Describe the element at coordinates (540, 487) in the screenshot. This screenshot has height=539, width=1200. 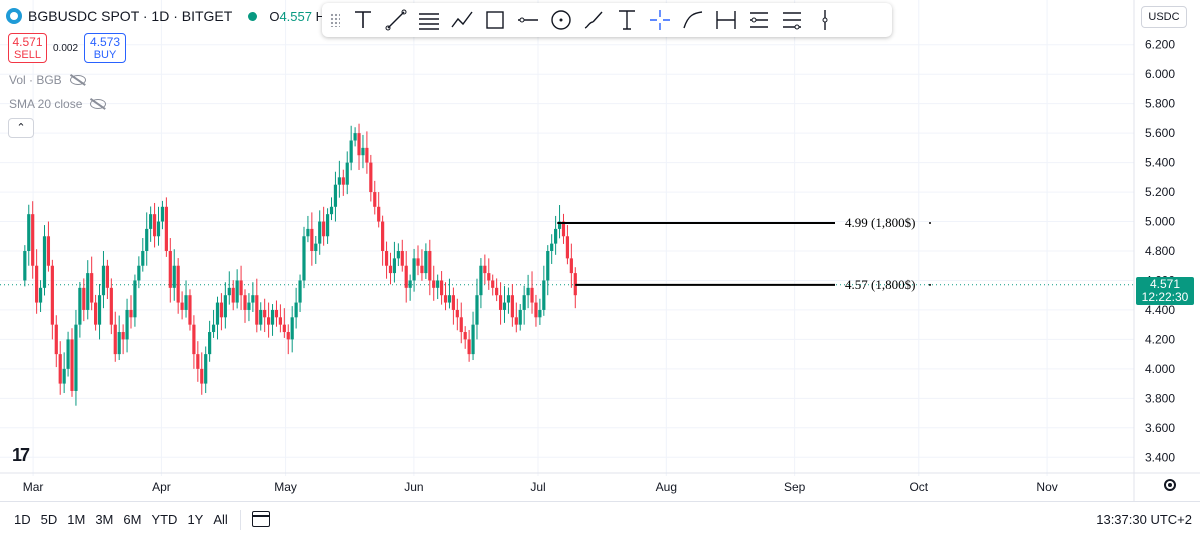
I see `time-axis: Mar Apr May Jun Jul Aug Sep Oct Nov` at that location.